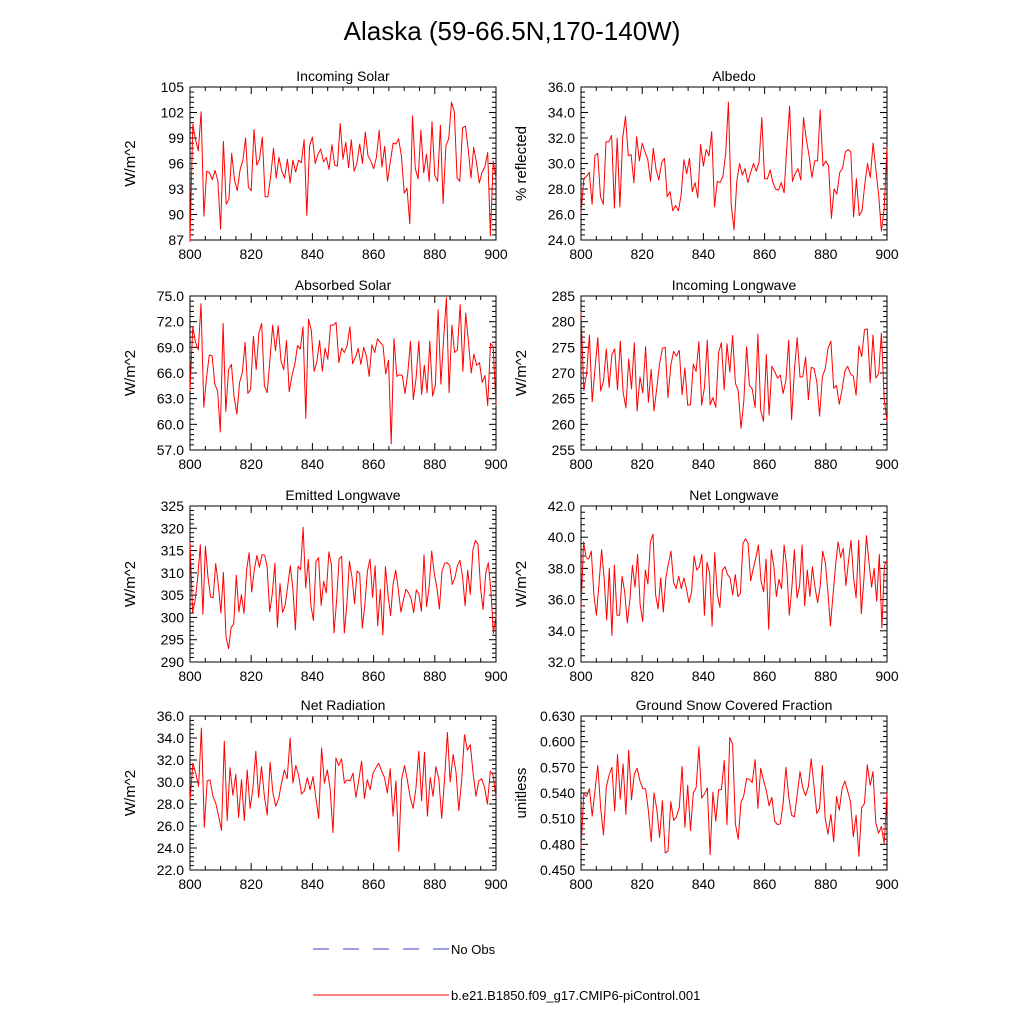  I want to click on y-tick-label: 275, so click(564, 347).